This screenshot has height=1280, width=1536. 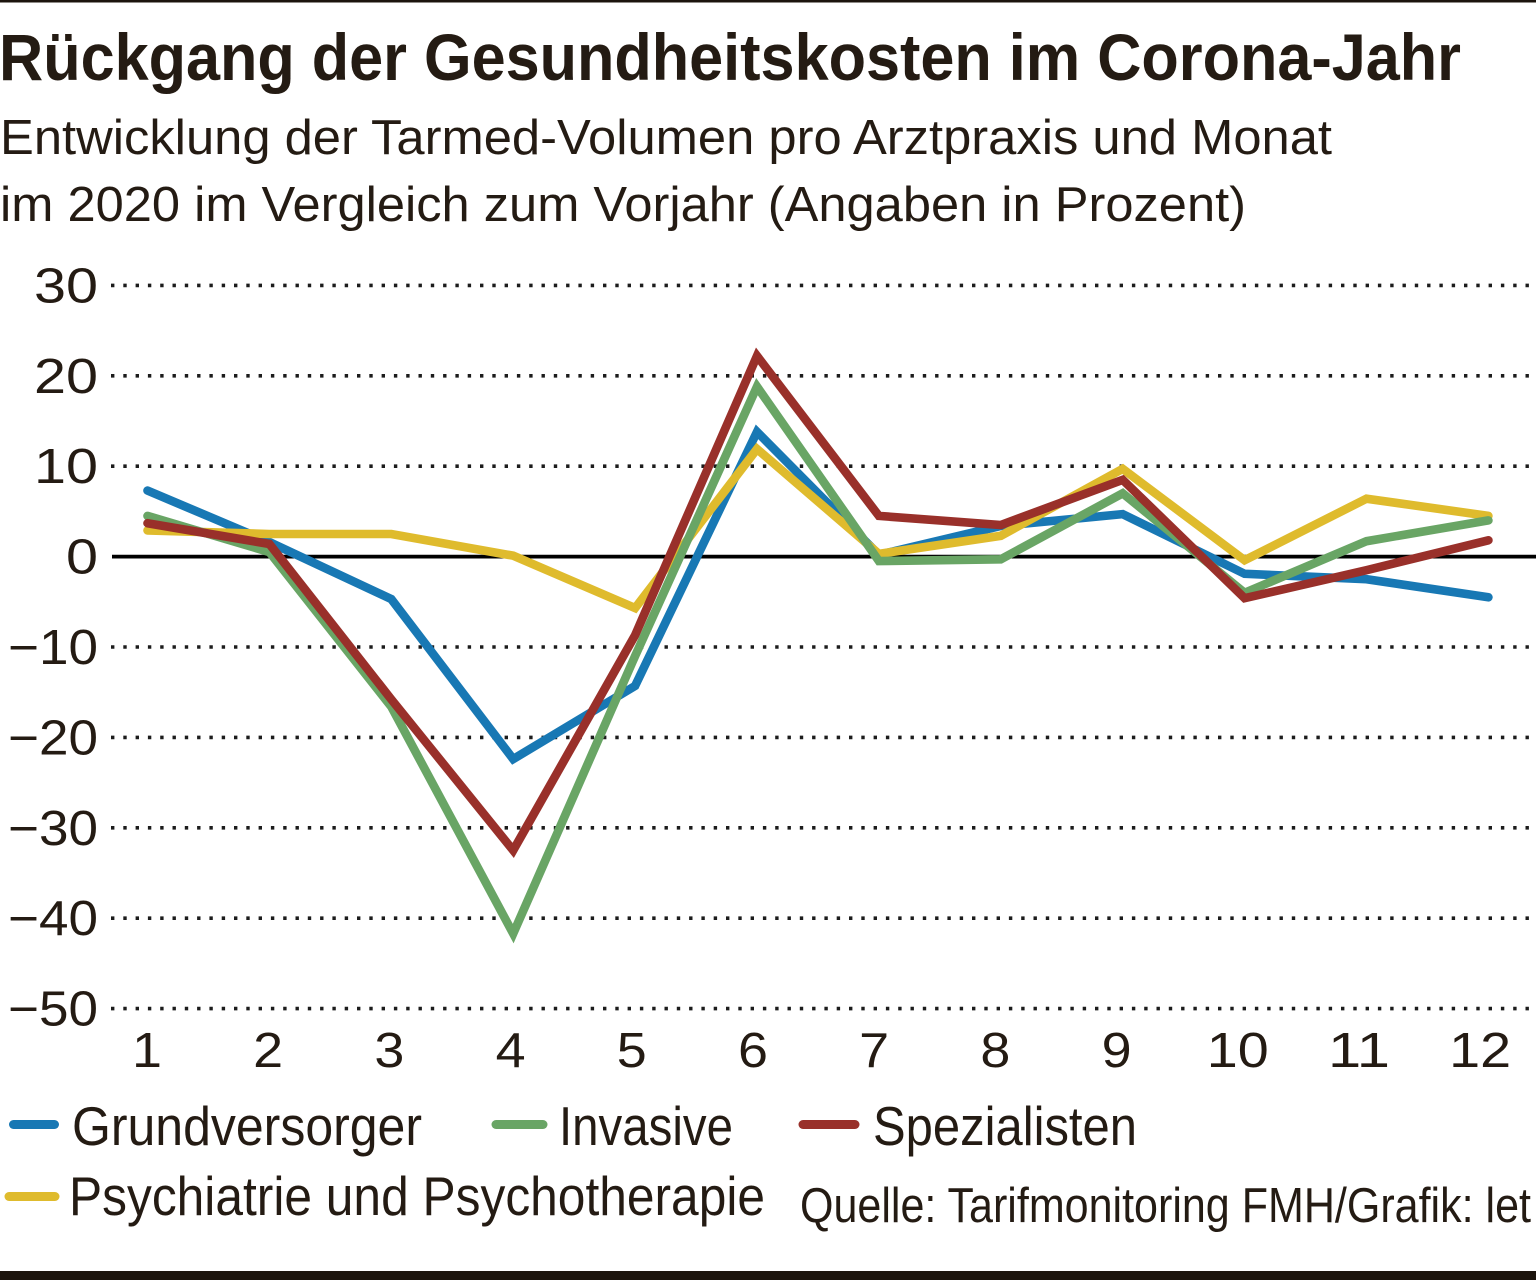 I want to click on svg-text: −50, so click(x=53, y=1010).